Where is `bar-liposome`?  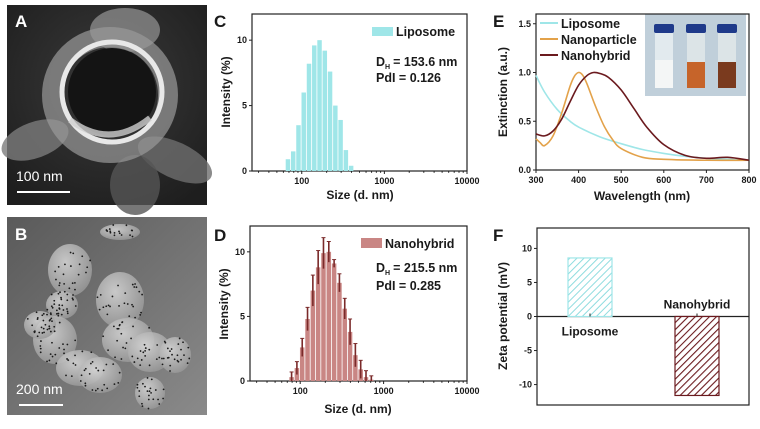
bar-liposome is located at coordinates (590, 287).